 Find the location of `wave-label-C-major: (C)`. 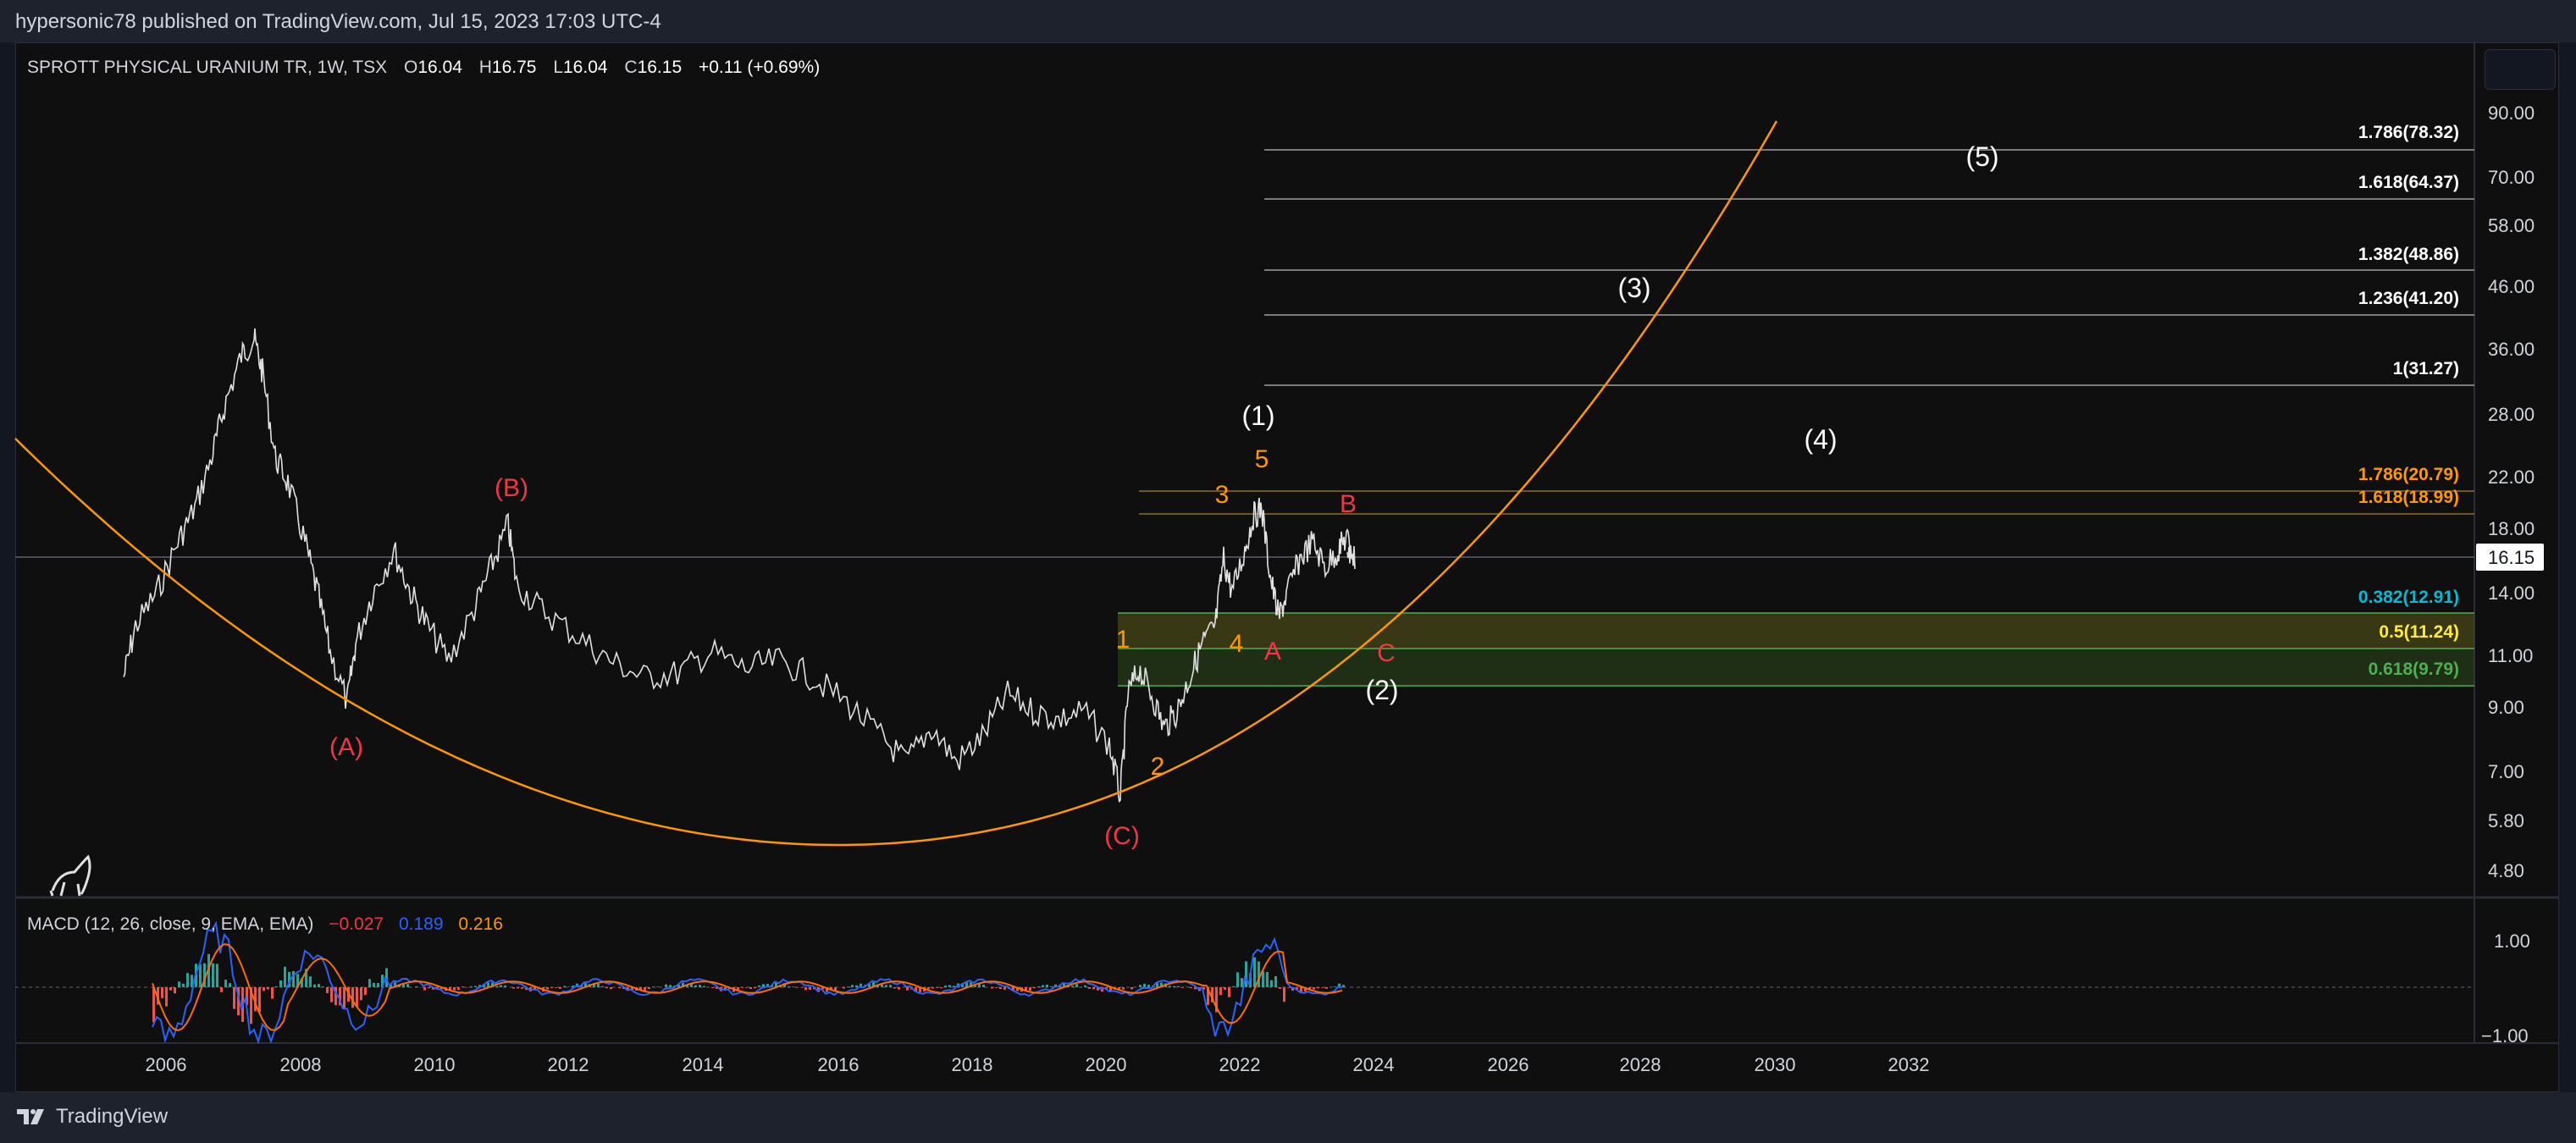

wave-label-C-major: (C) is located at coordinates (1122, 836).